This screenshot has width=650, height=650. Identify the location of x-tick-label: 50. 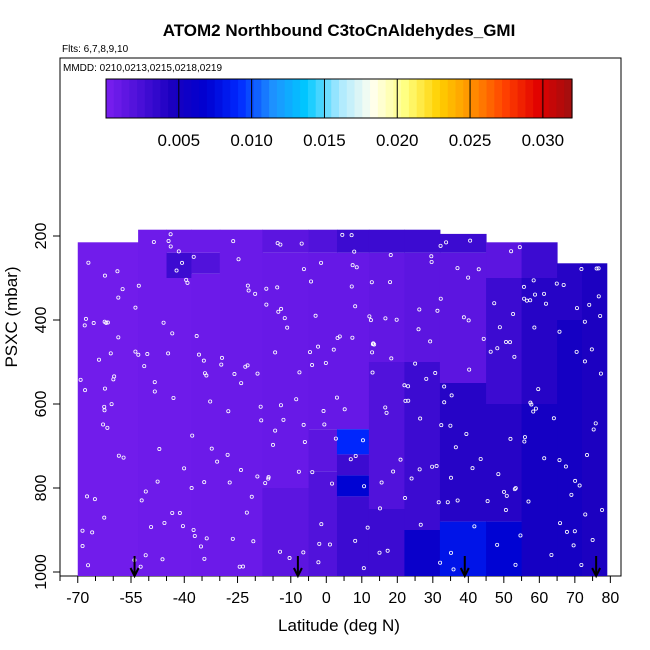
(504, 598).